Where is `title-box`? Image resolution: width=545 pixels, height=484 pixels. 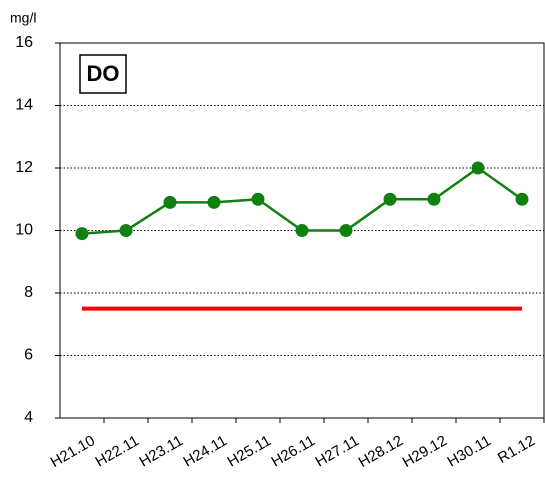 title-box is located at coordinates (103, 74).